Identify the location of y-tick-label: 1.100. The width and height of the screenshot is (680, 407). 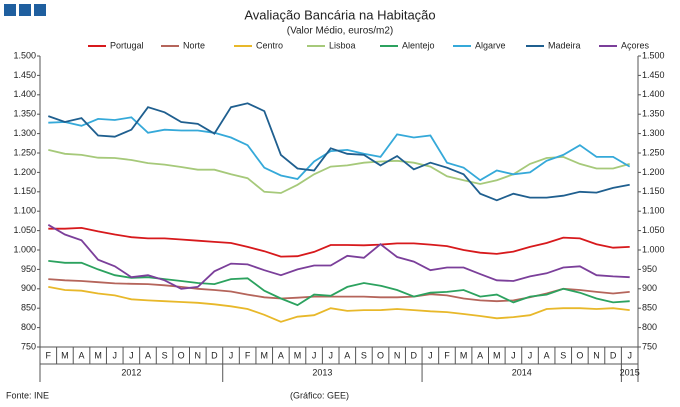
(24, 211).